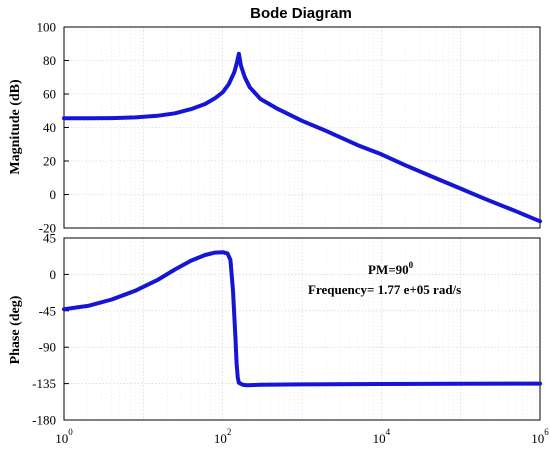 The image size is (550, 452). I want to click on x-tick-exponent: 0, so click(70, 432).